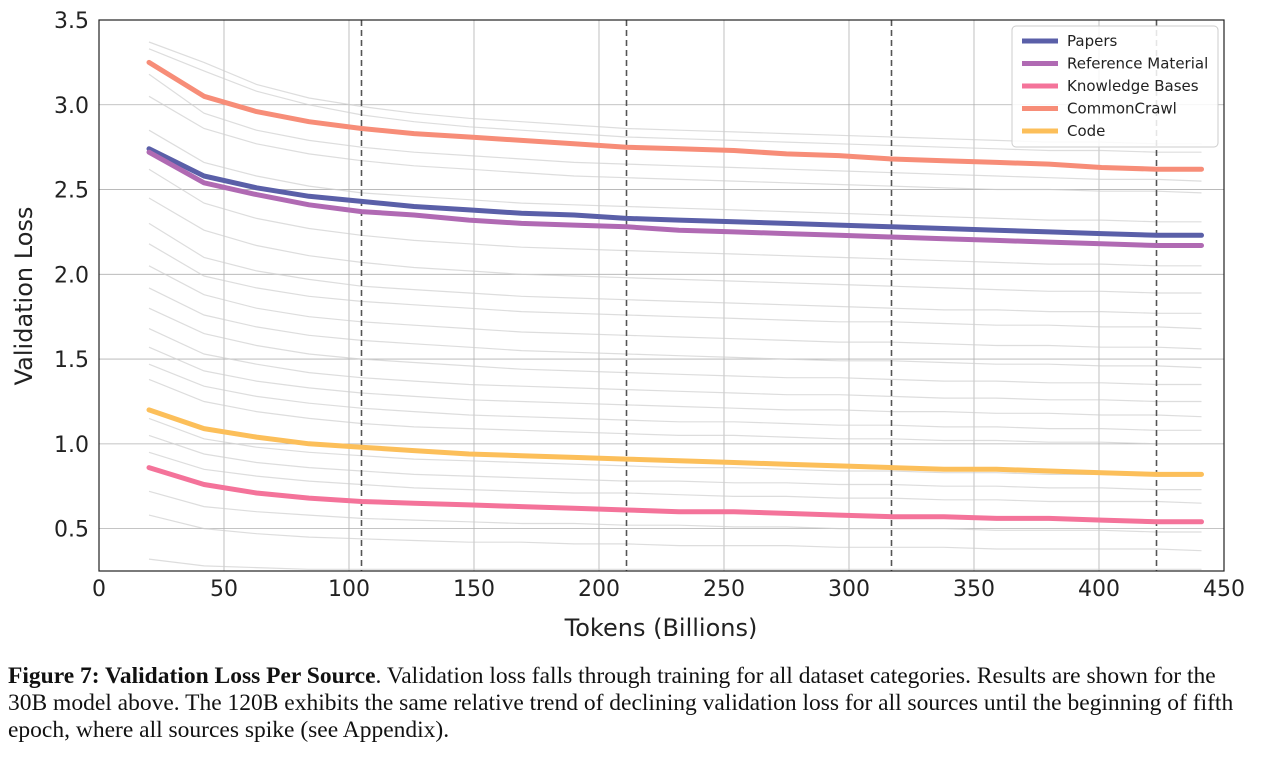 This screenshot has width=1267, height=767. What do you see at coordinates (24, 296) in the screenshot?
I see `y-axis-label: Validation Loss` at bounding box center [24, 296].